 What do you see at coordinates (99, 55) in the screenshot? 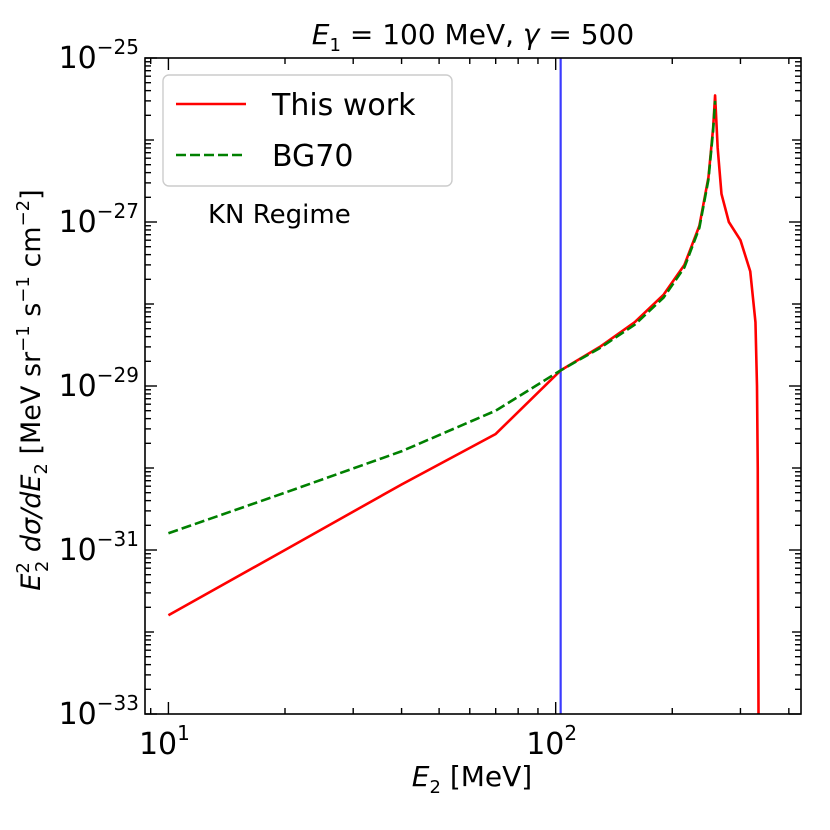
I see `y-tick-label: 10−25` at bounding box center [99, 55].